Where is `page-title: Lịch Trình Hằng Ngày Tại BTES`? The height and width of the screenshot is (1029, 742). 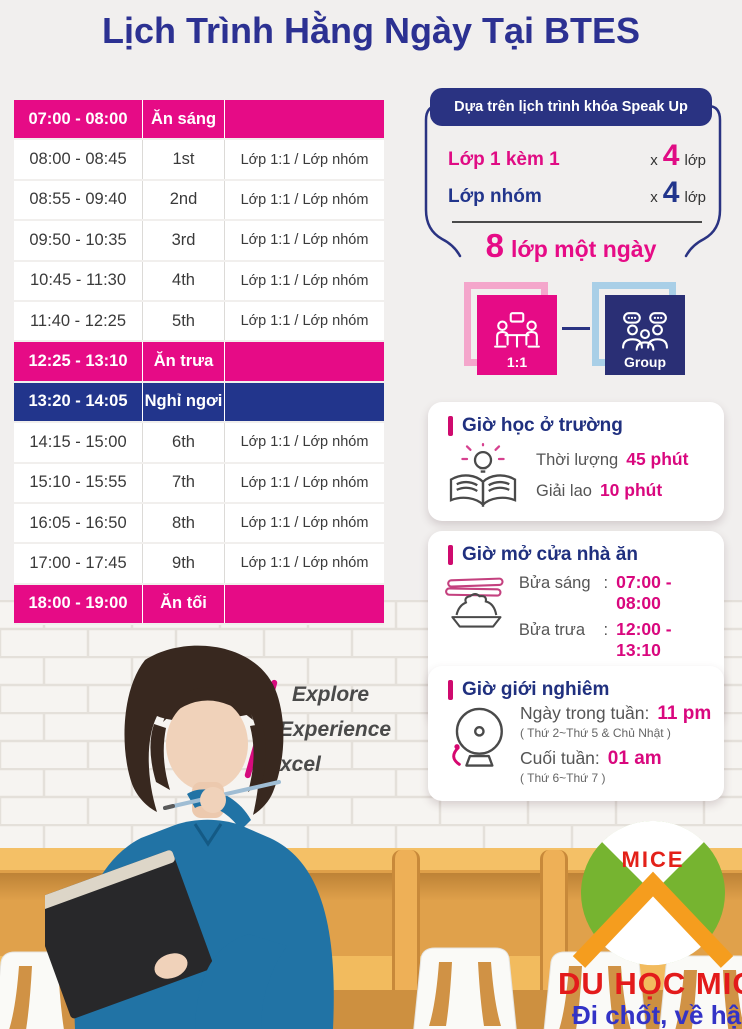
page-title: Lịch Trình Hằng Ngày Tại BTES is located at coordinates (371, 30).